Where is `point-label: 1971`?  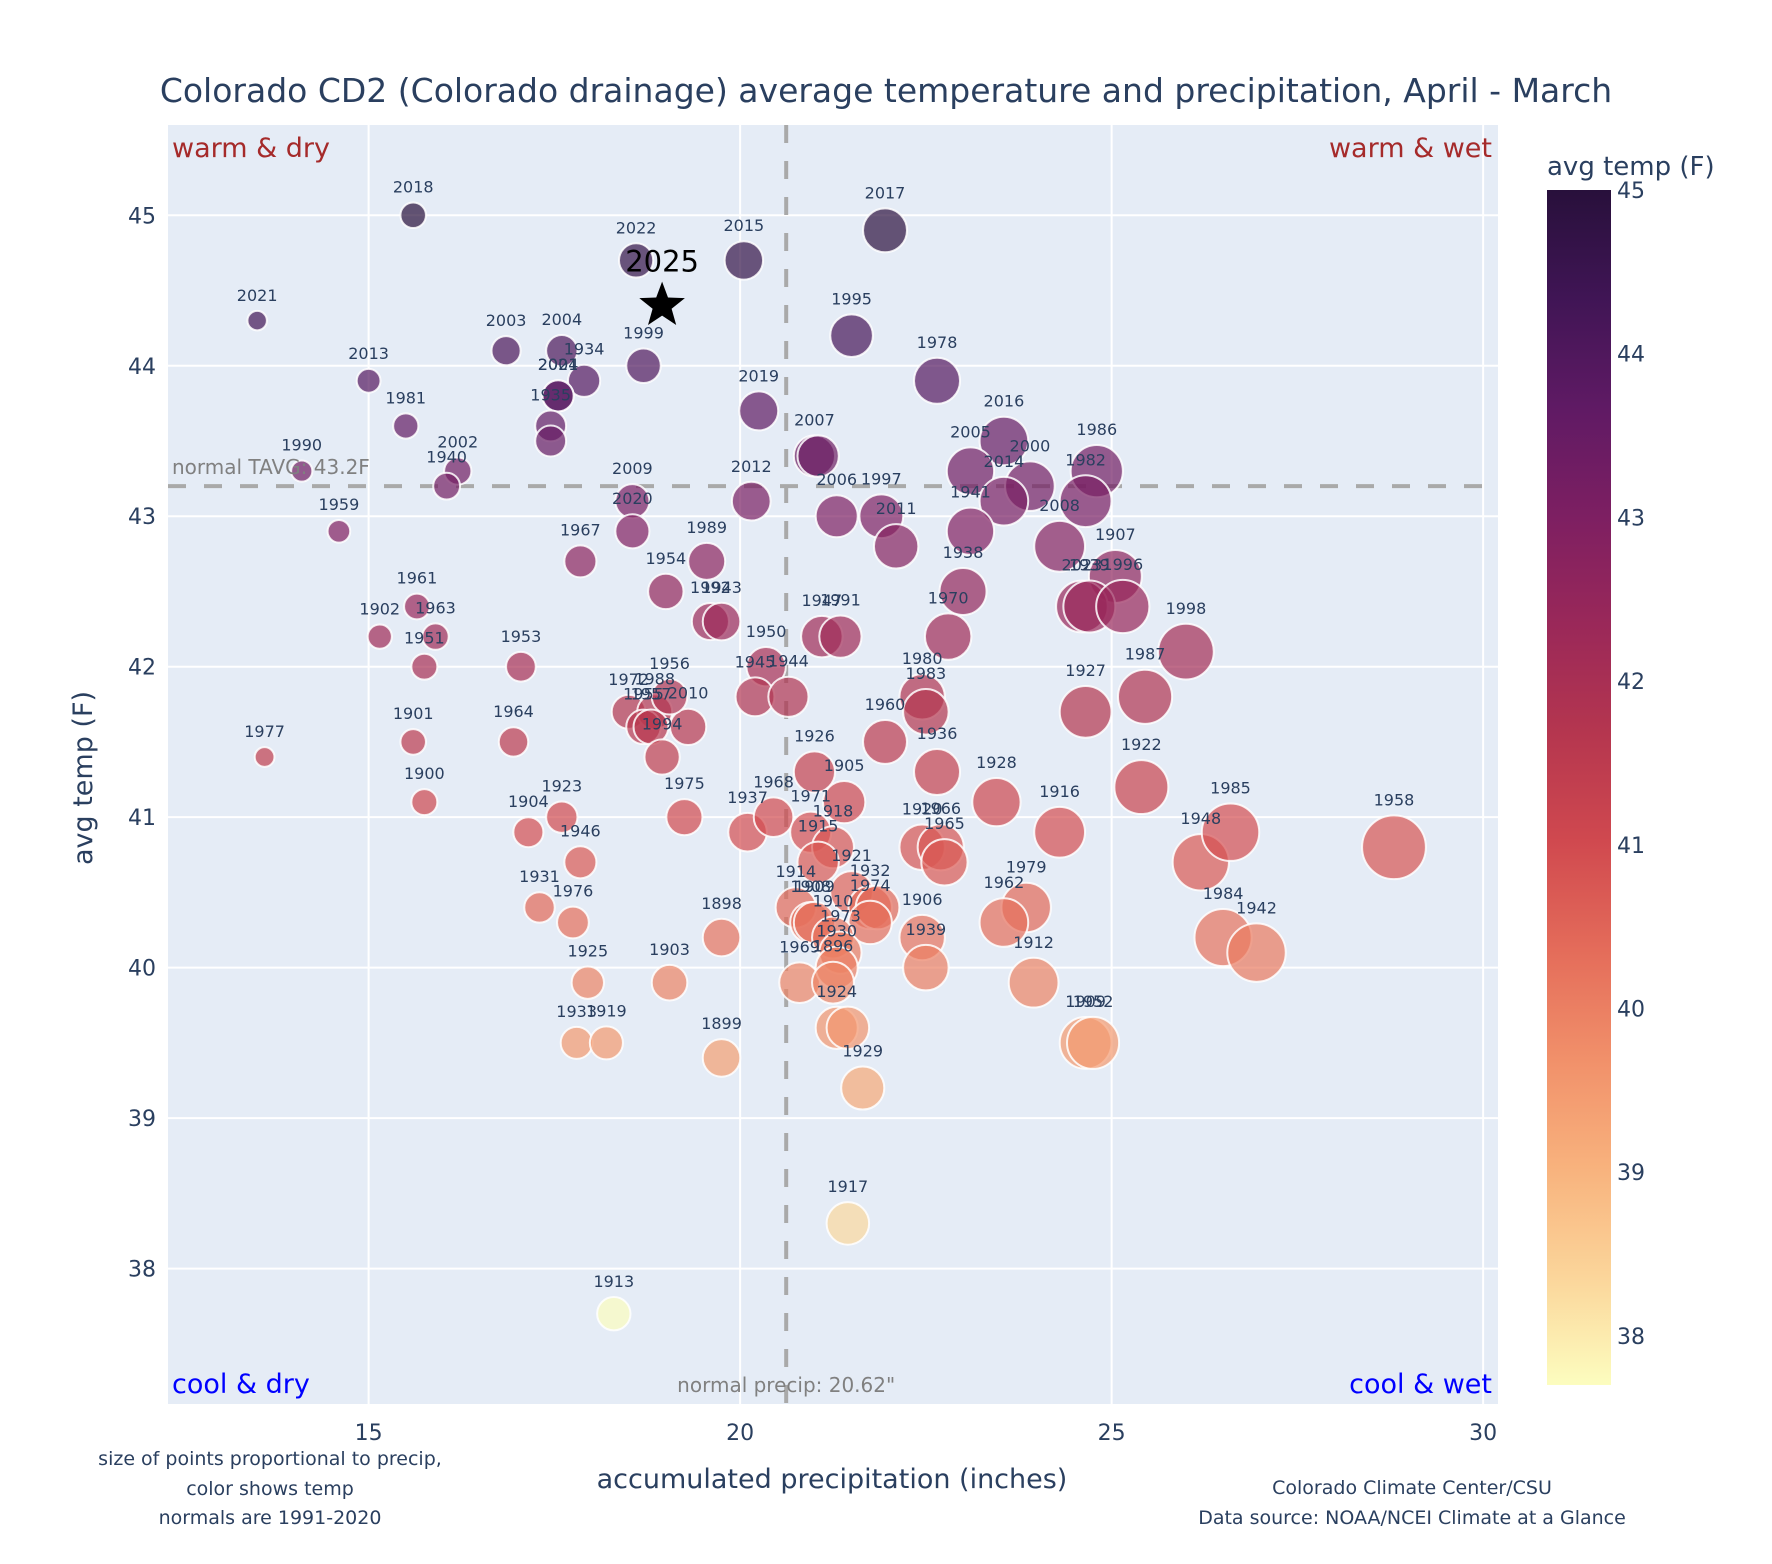 point-label: 1971 is located at coordinates (810, 796).